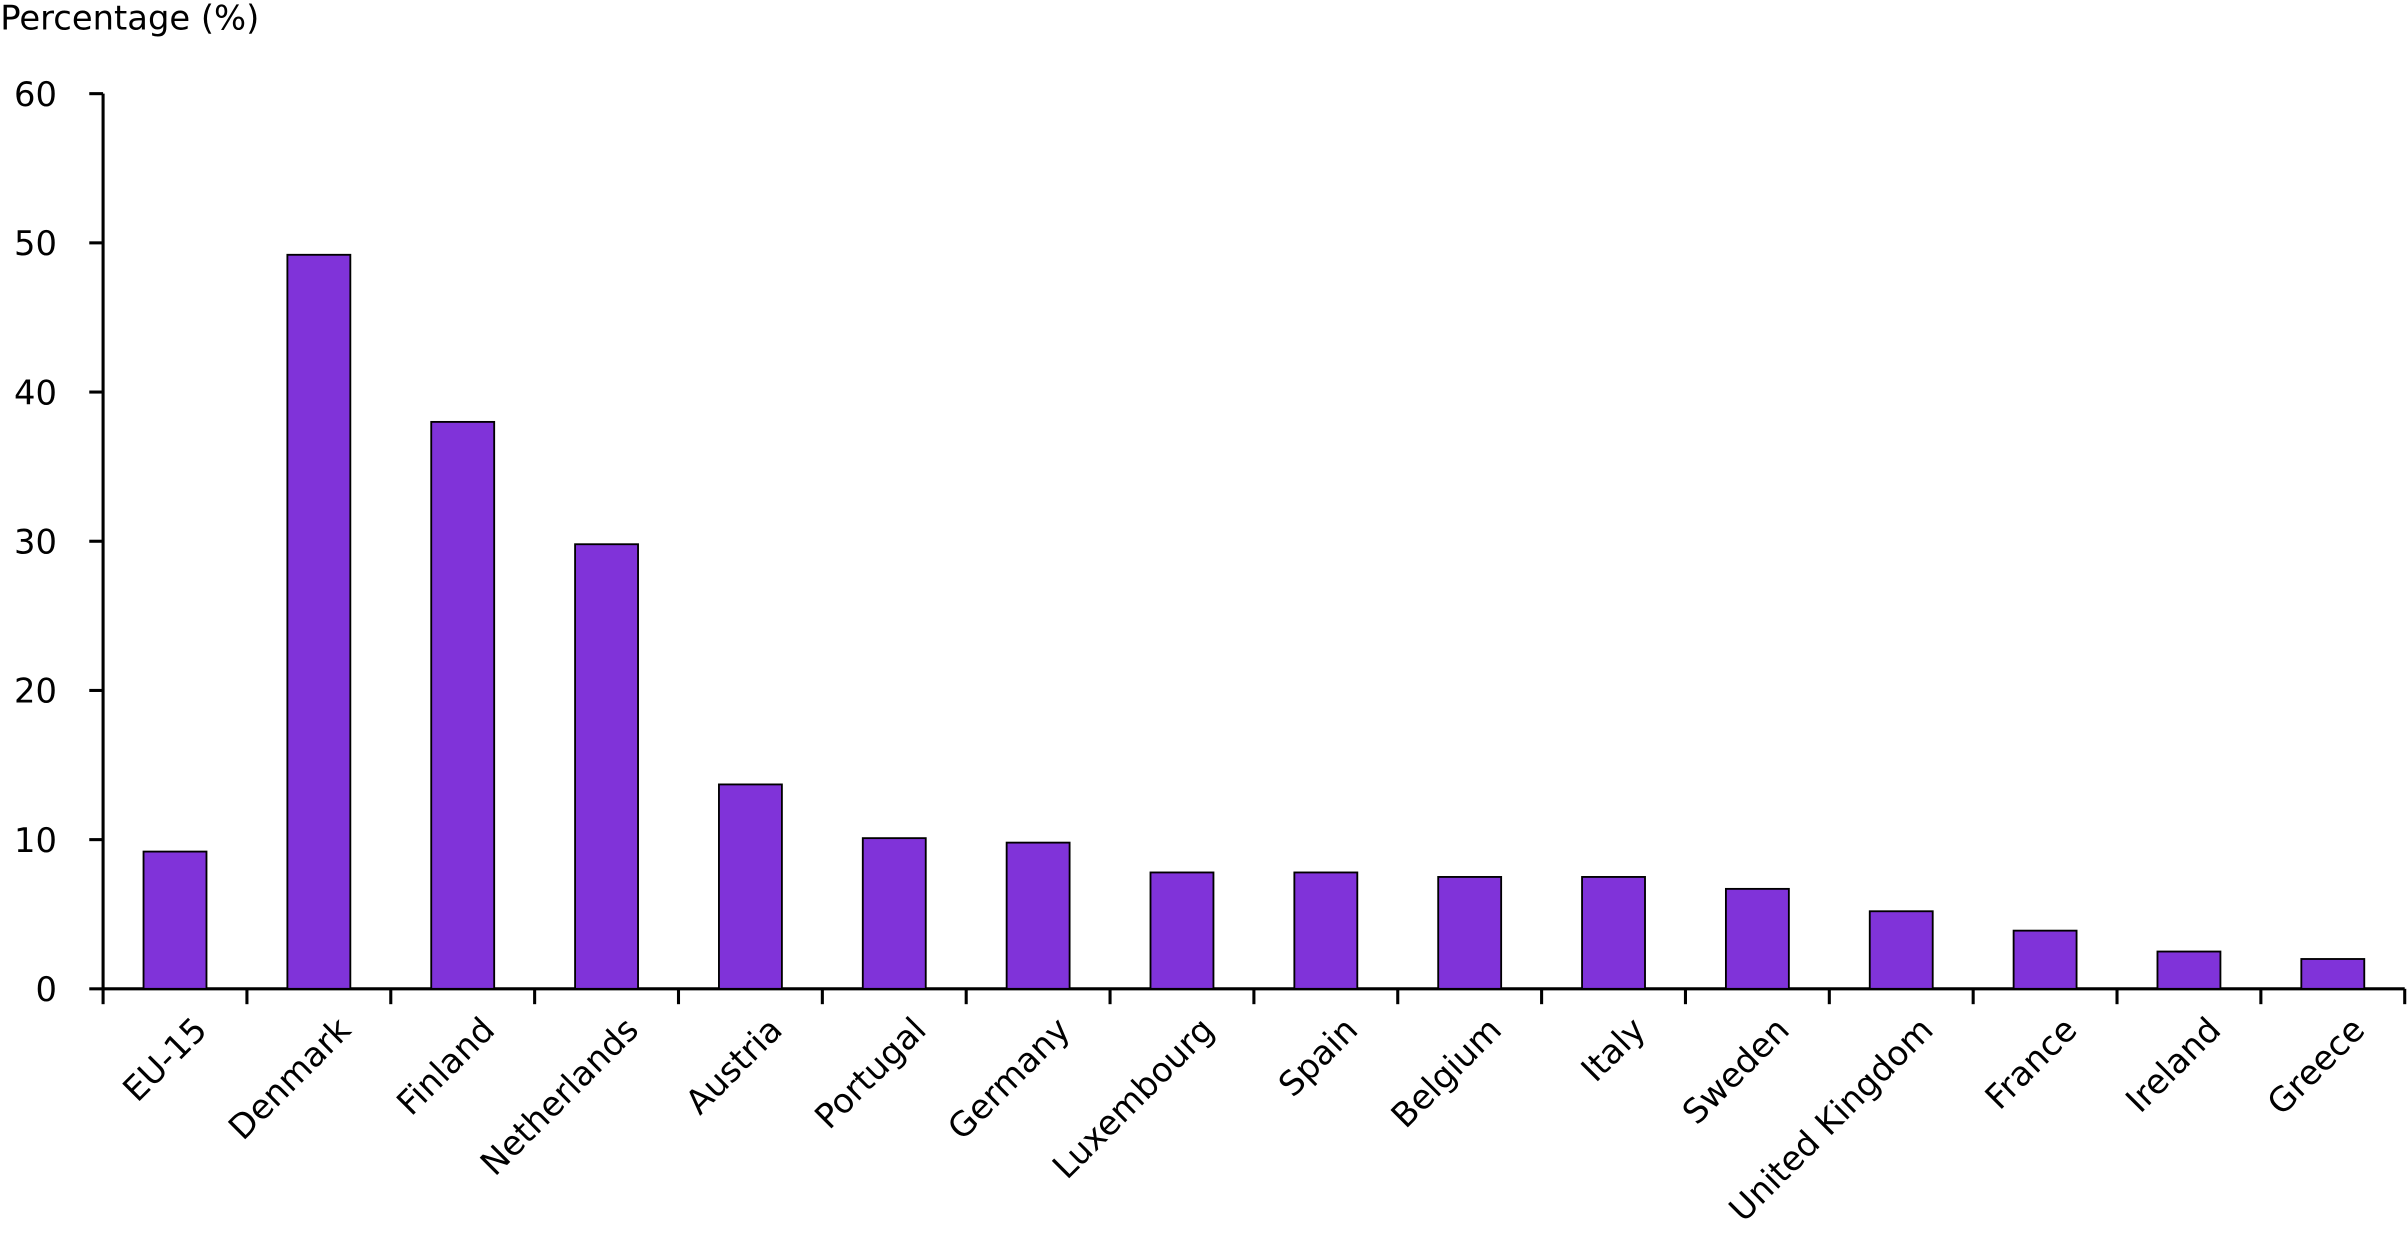 The width and height of the screenshot is (2408, 1256). What do you see at coordinates (35, 392) in the screenshot?
I see `y-tick-label: 40` at bounding box center [35, 392].